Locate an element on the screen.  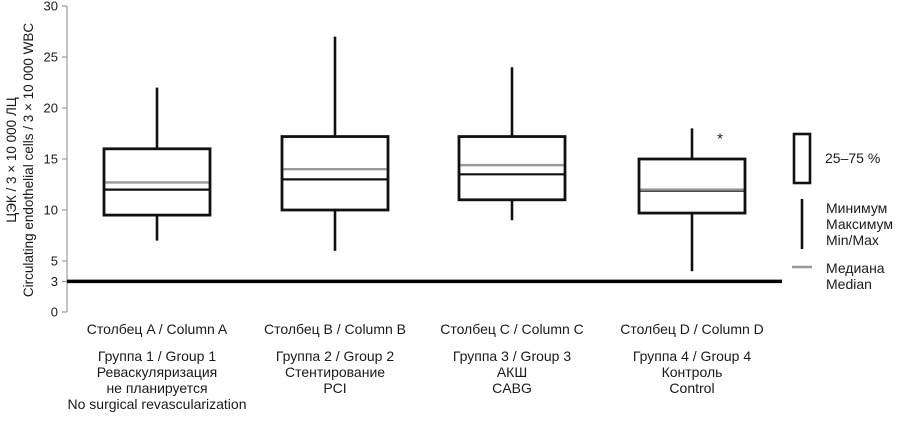
legend-whisker-label: Min/Max is located at coordinates (852, 240).